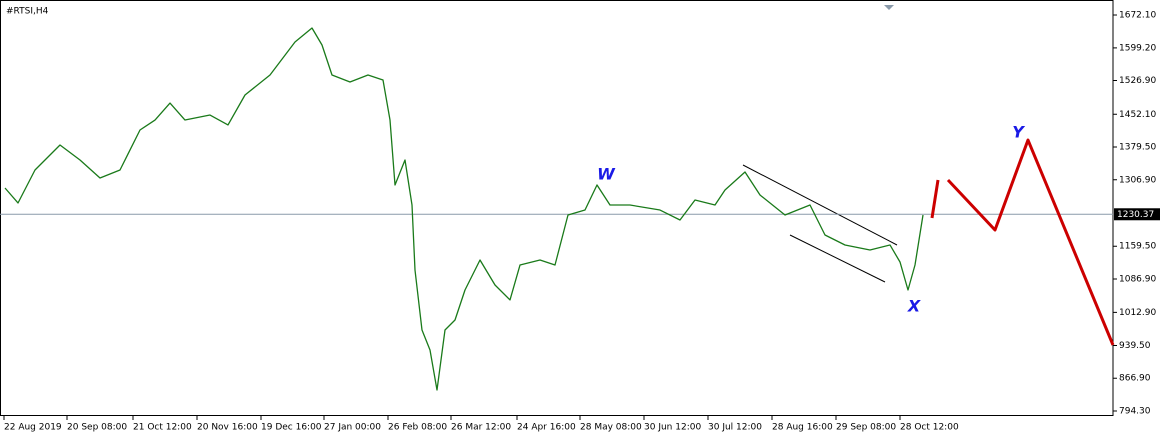 The width and height of the screenshot is (1161, 441). Describe the element at coordinates (1137, 16) in the screenshot. I see `y-tick-label: 1672.10` at that location.